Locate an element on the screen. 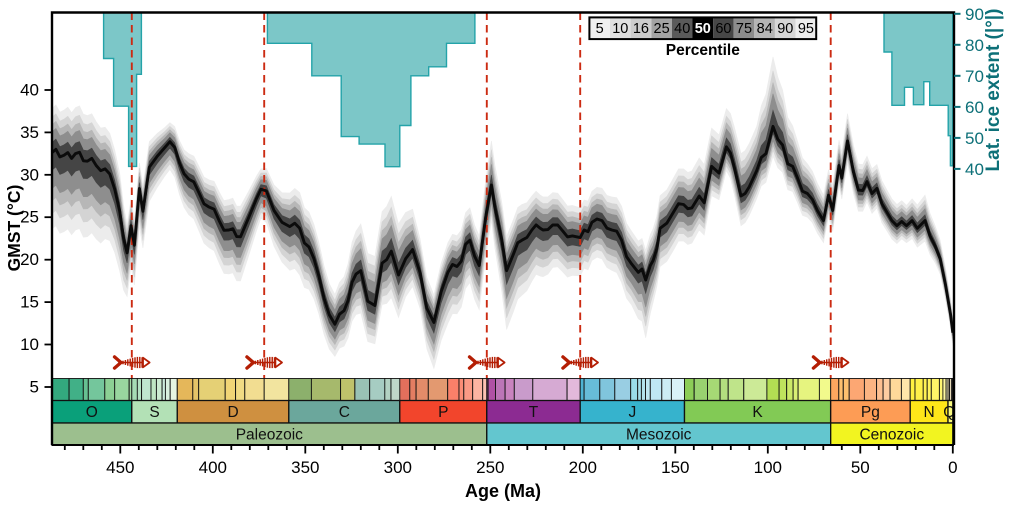 The image size is (1014, 513). svg-text: 300 is located at coordinates (398, 467).